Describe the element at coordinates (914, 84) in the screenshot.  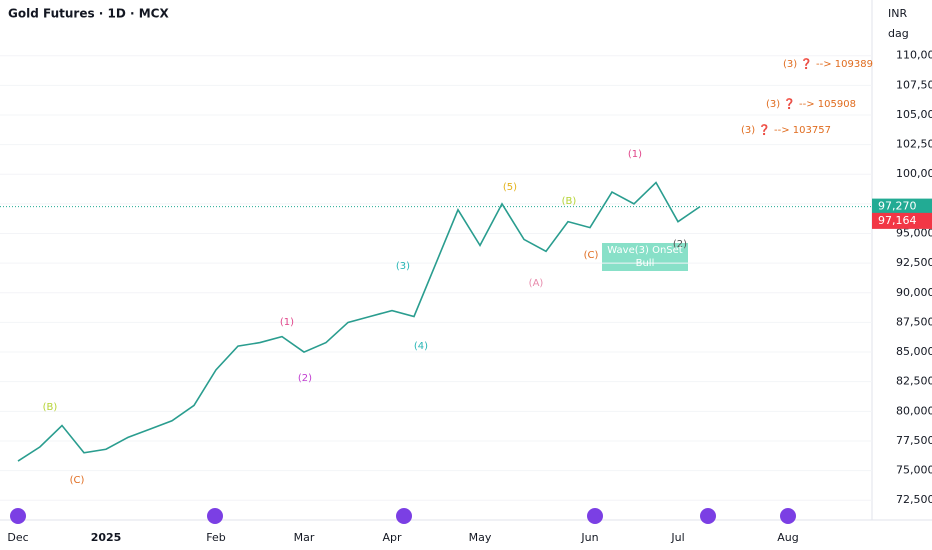
I see `y-tick-label: 107,500` at that location.